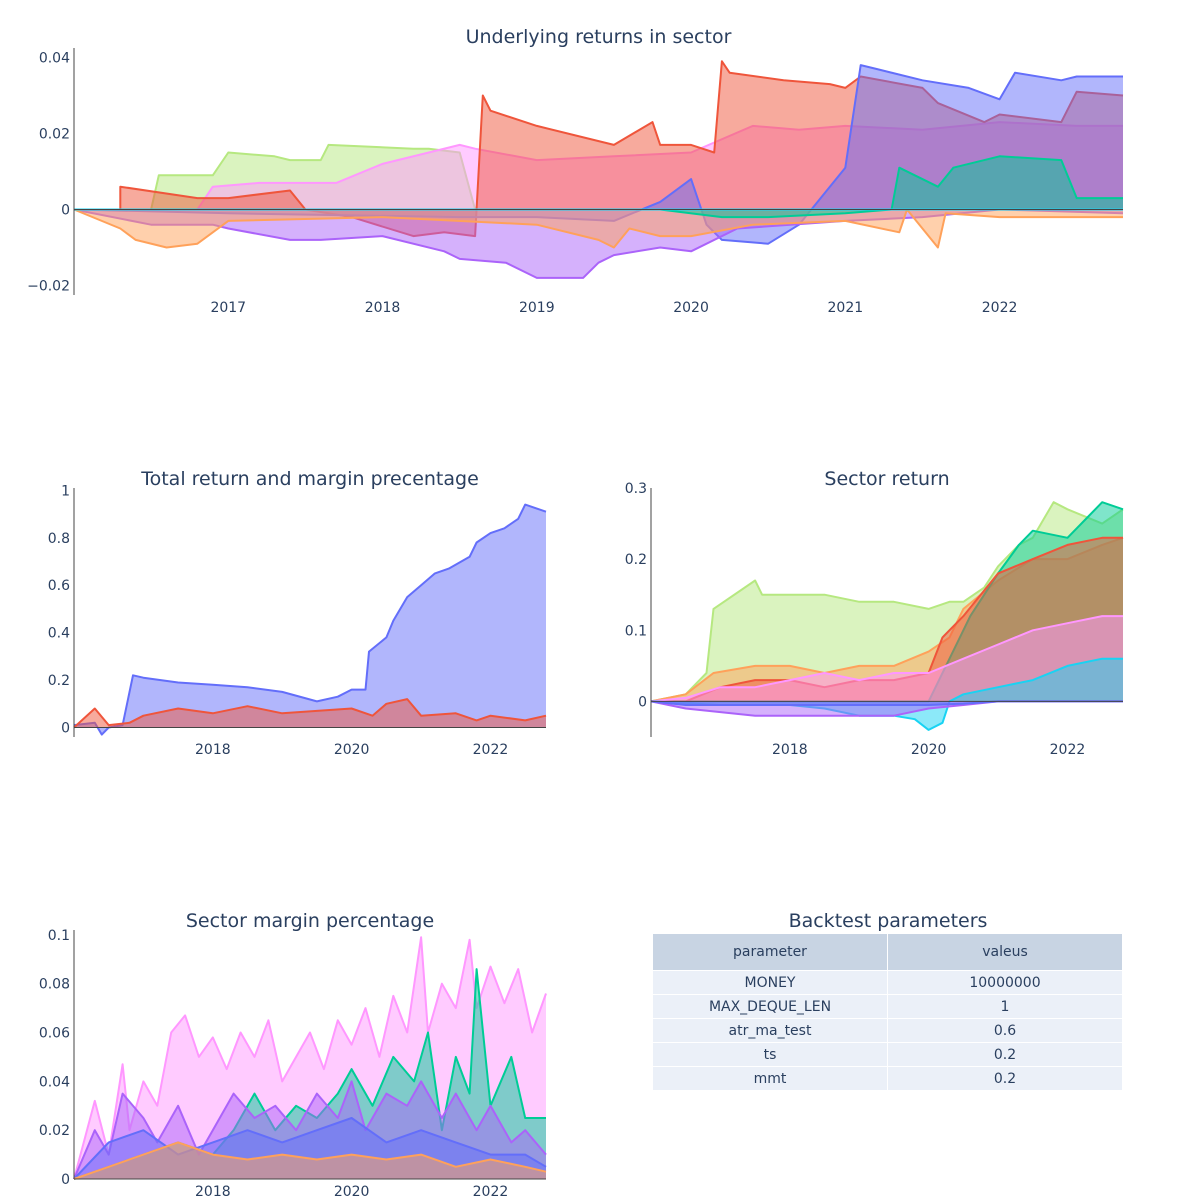 The width and height of the screenshot is (1183, 1202). What do you see at coordinates (310, 921) in the screenshot?
I see `margin-title: Sector margin percentage` at bounding box center [310, 921].